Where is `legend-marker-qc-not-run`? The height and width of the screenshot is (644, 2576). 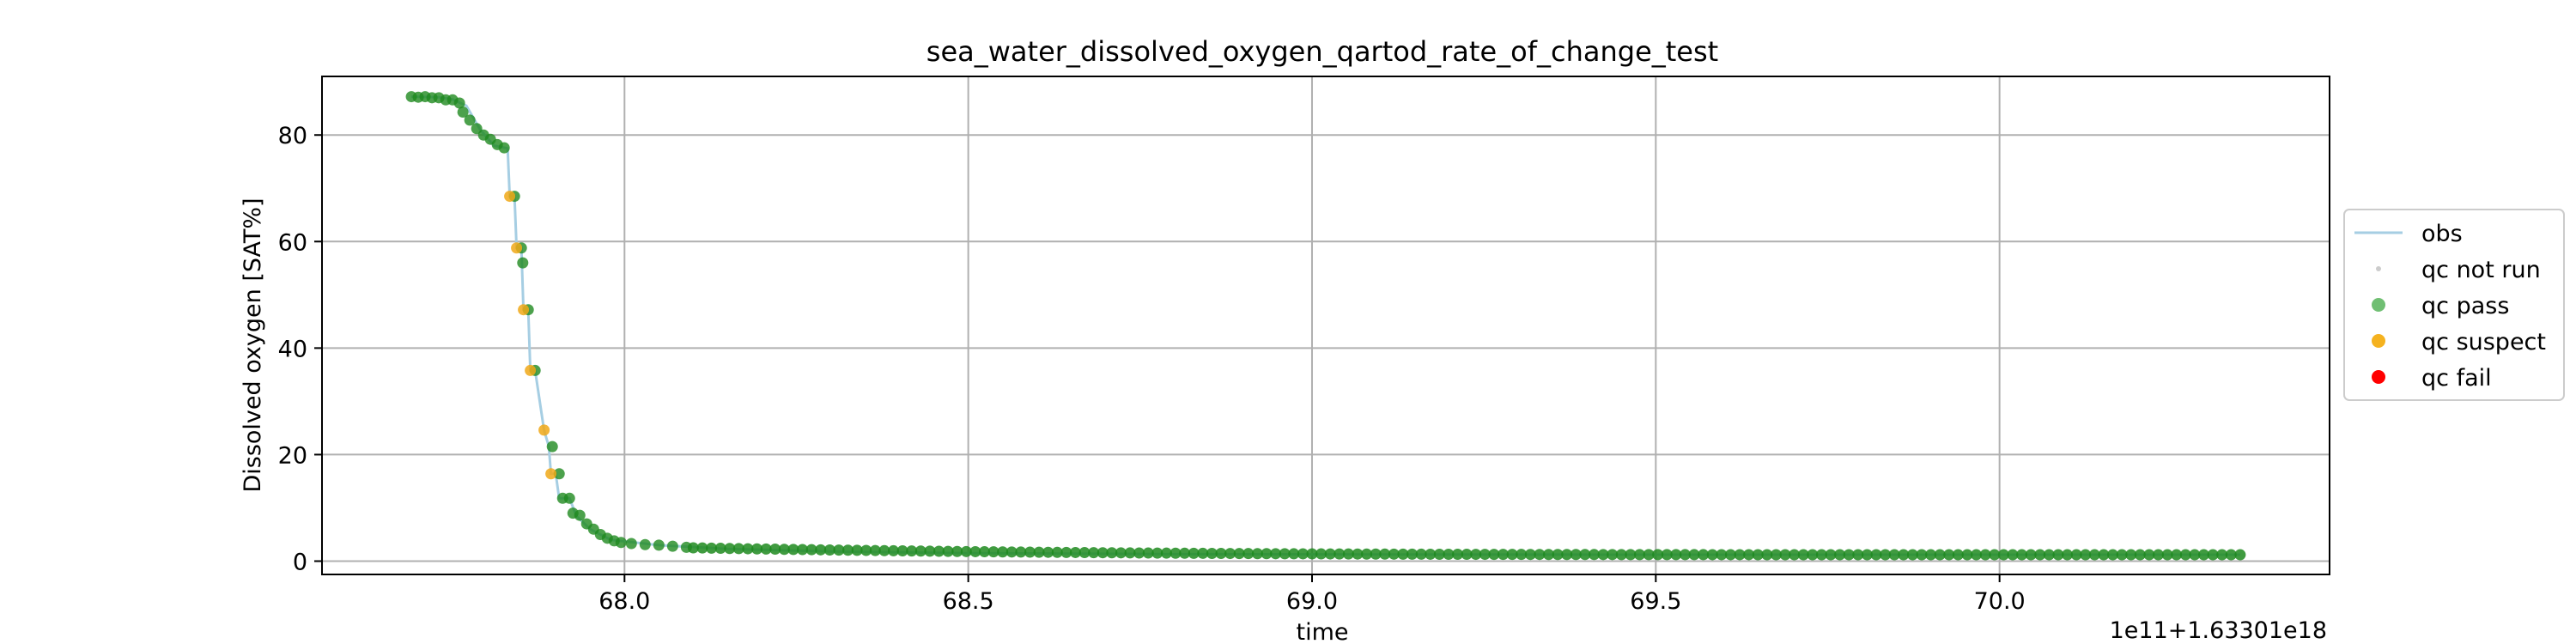 legend-marker-qc-not-run is located at coordinates (2378, 269).